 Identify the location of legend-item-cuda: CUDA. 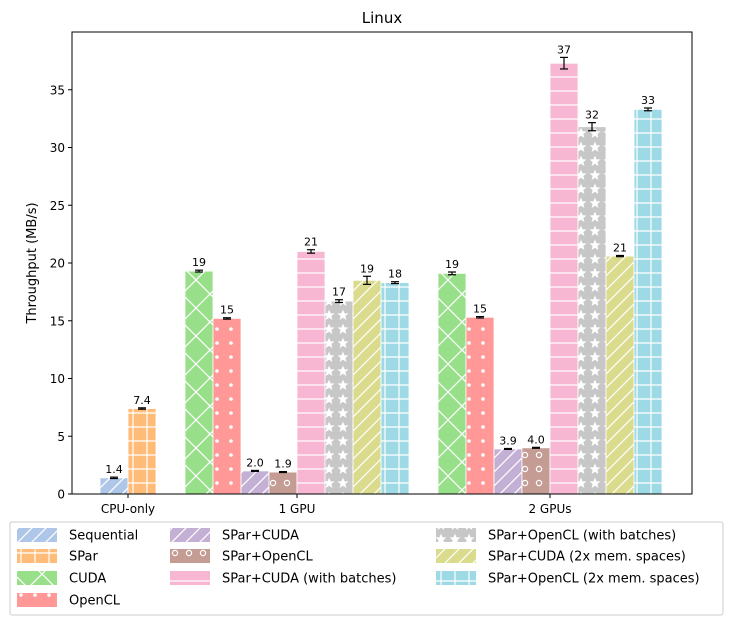
(61, 579).